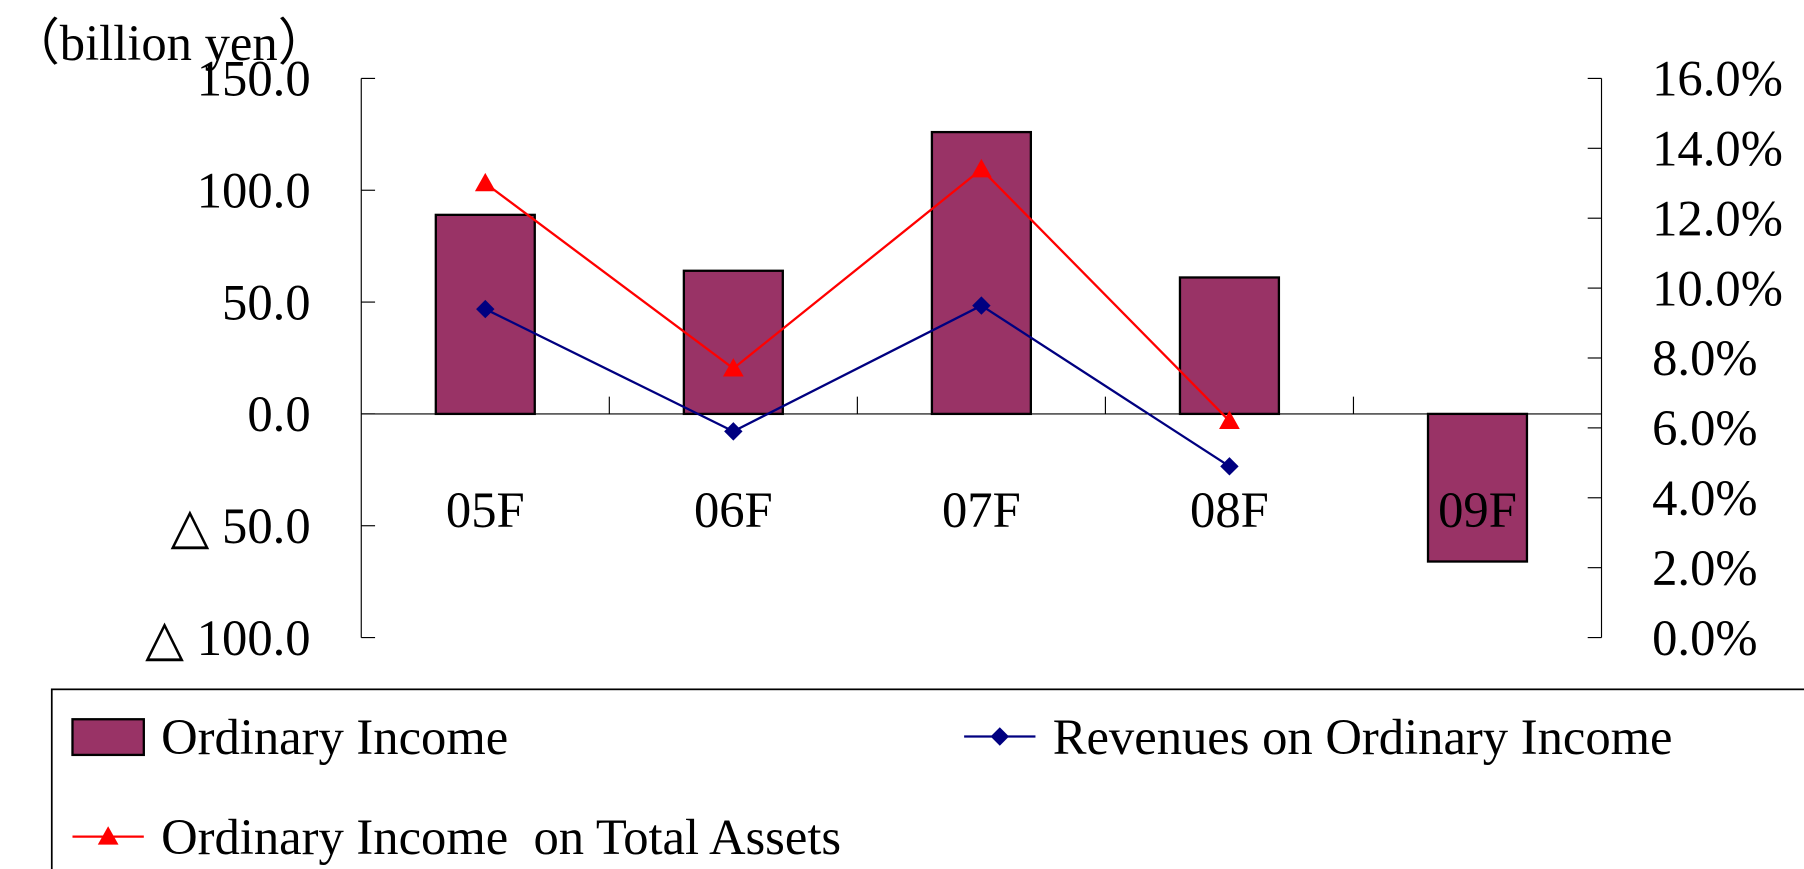 Image resolution: width=1804 pixels, height=869 pixels. What do you see at coordinates (501, 837) in the screenshot?
I see `legend-label: Ordinary Income on Total Assets` at bounding box center [501, 837].